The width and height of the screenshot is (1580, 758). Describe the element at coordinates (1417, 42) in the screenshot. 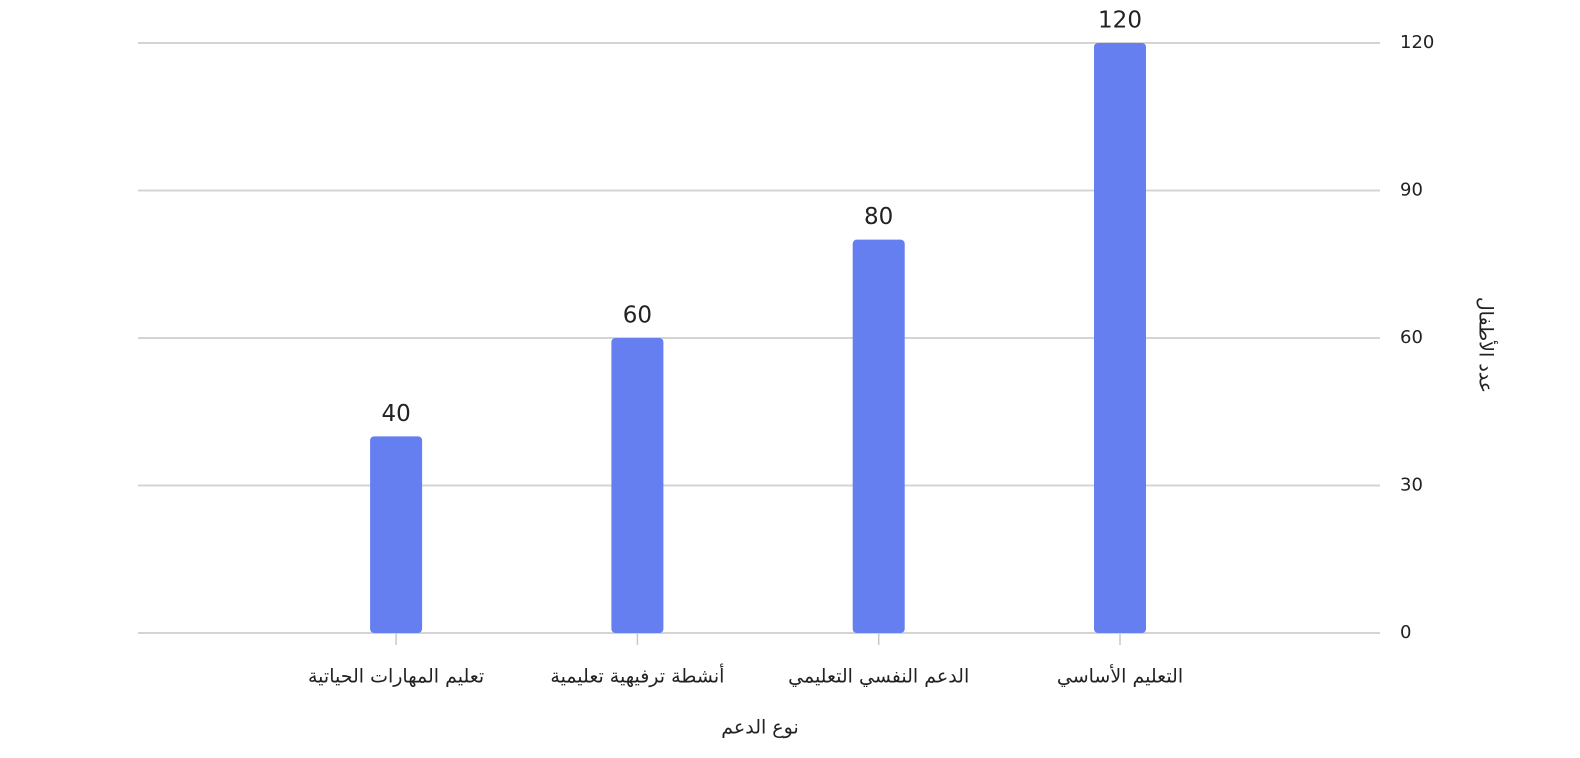

I see `y-tick-label: 120` at that location.